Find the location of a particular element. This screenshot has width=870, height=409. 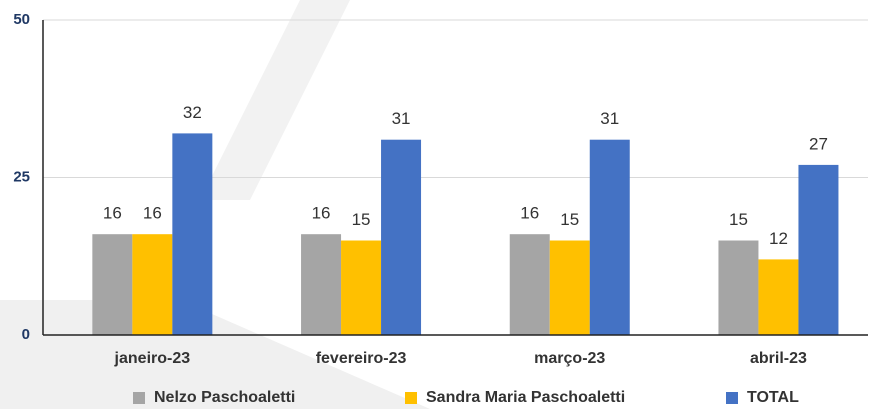

legend-label: Sandra Maria Paschoaletti is located at coordinates (525, 397).